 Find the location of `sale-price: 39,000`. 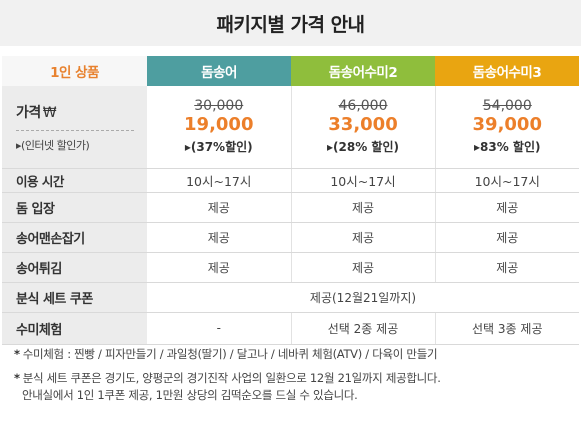

sale-price: 39,000 is located at coordinates (507, 124).